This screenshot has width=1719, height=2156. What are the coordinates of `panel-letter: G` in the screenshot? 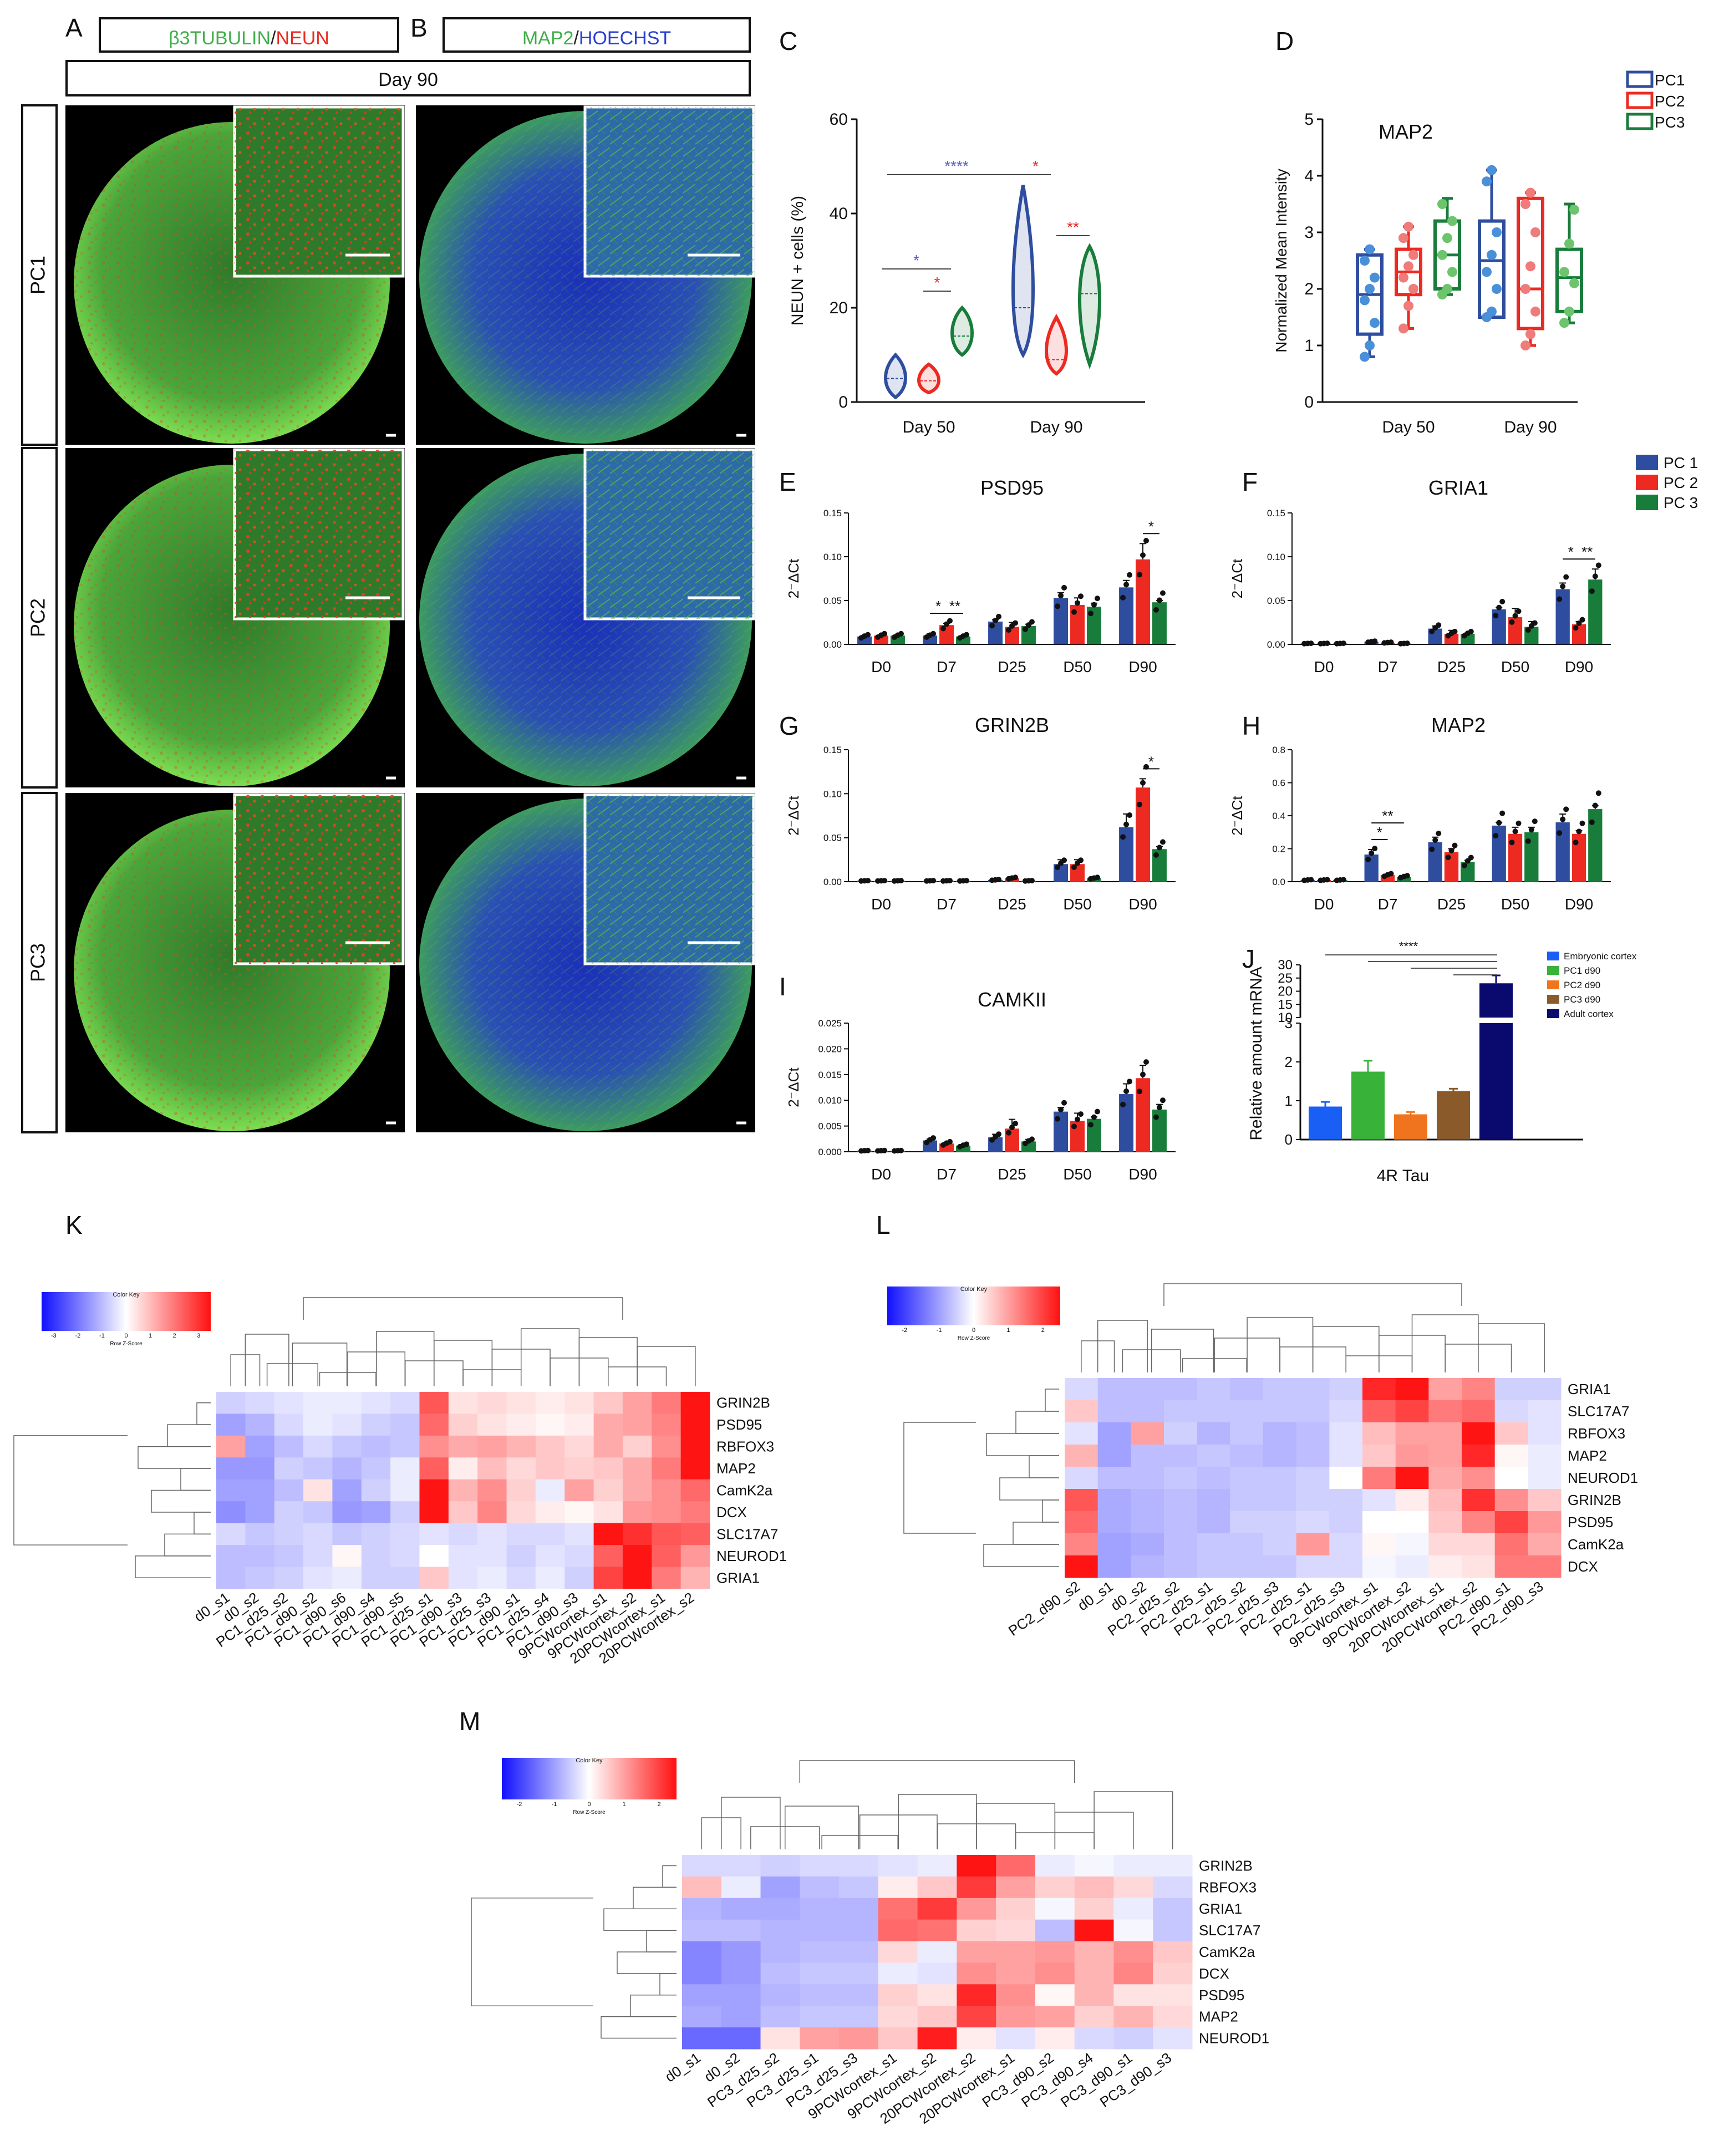 It's located at (789, 725).